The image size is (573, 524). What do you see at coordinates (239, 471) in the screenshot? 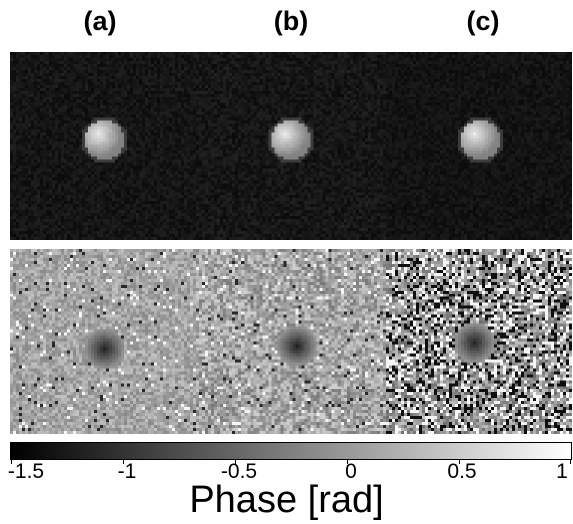
I see `colorbar-tick-label: -0.5` at bounding box center [239, 471].